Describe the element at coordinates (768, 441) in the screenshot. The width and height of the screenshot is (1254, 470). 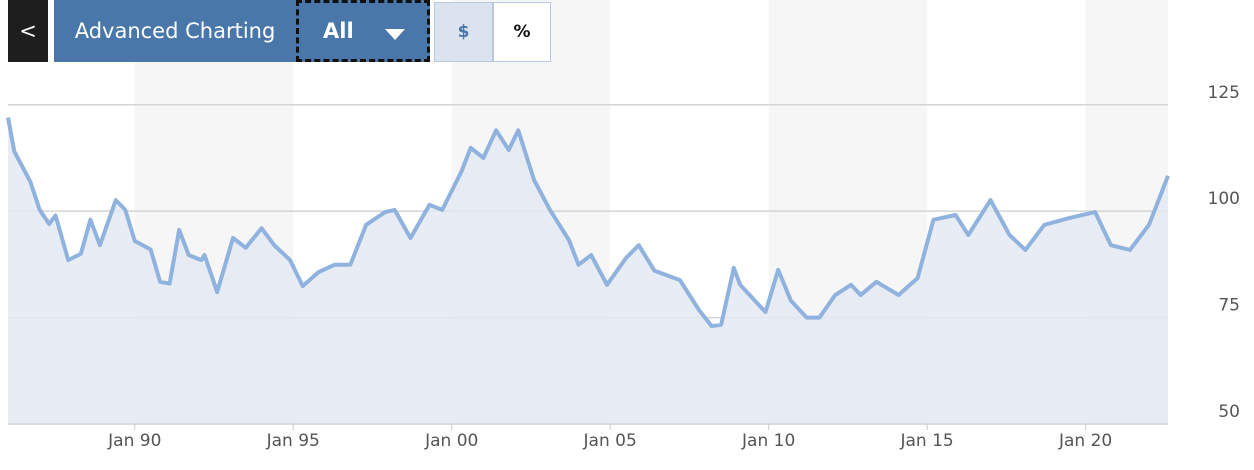
I see `x-tick-label: Jan 10` at that location.